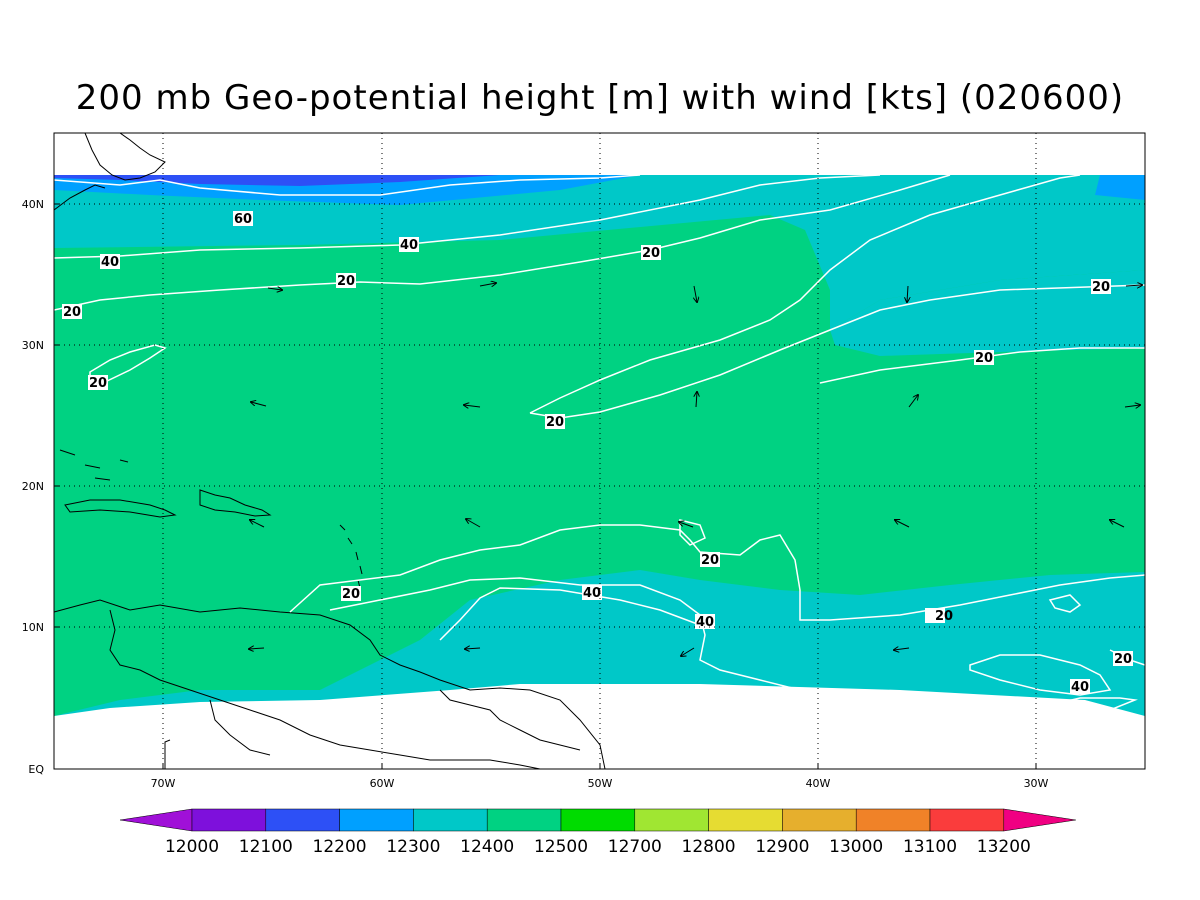  What do you see at coordinates (1093, 704) in the screenshot?
I see `wind-contour-40-far-se` at bounding box center [1093, 704].